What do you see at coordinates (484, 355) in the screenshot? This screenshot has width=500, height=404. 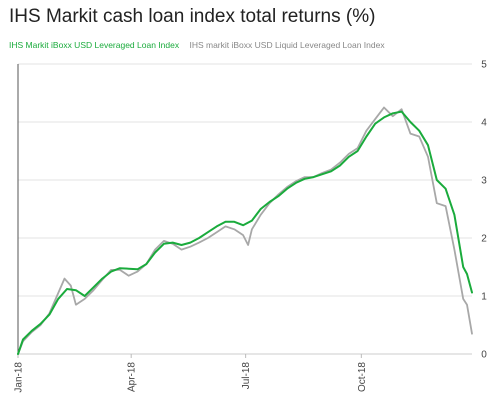 I see `y-tick-label: 0` at bounding box center [484, 355].